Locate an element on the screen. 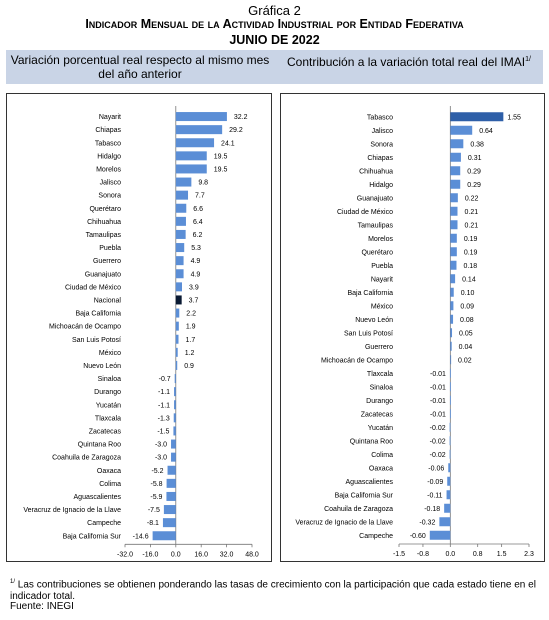  value-label: 0.29 is located at coordinates (474, 171).